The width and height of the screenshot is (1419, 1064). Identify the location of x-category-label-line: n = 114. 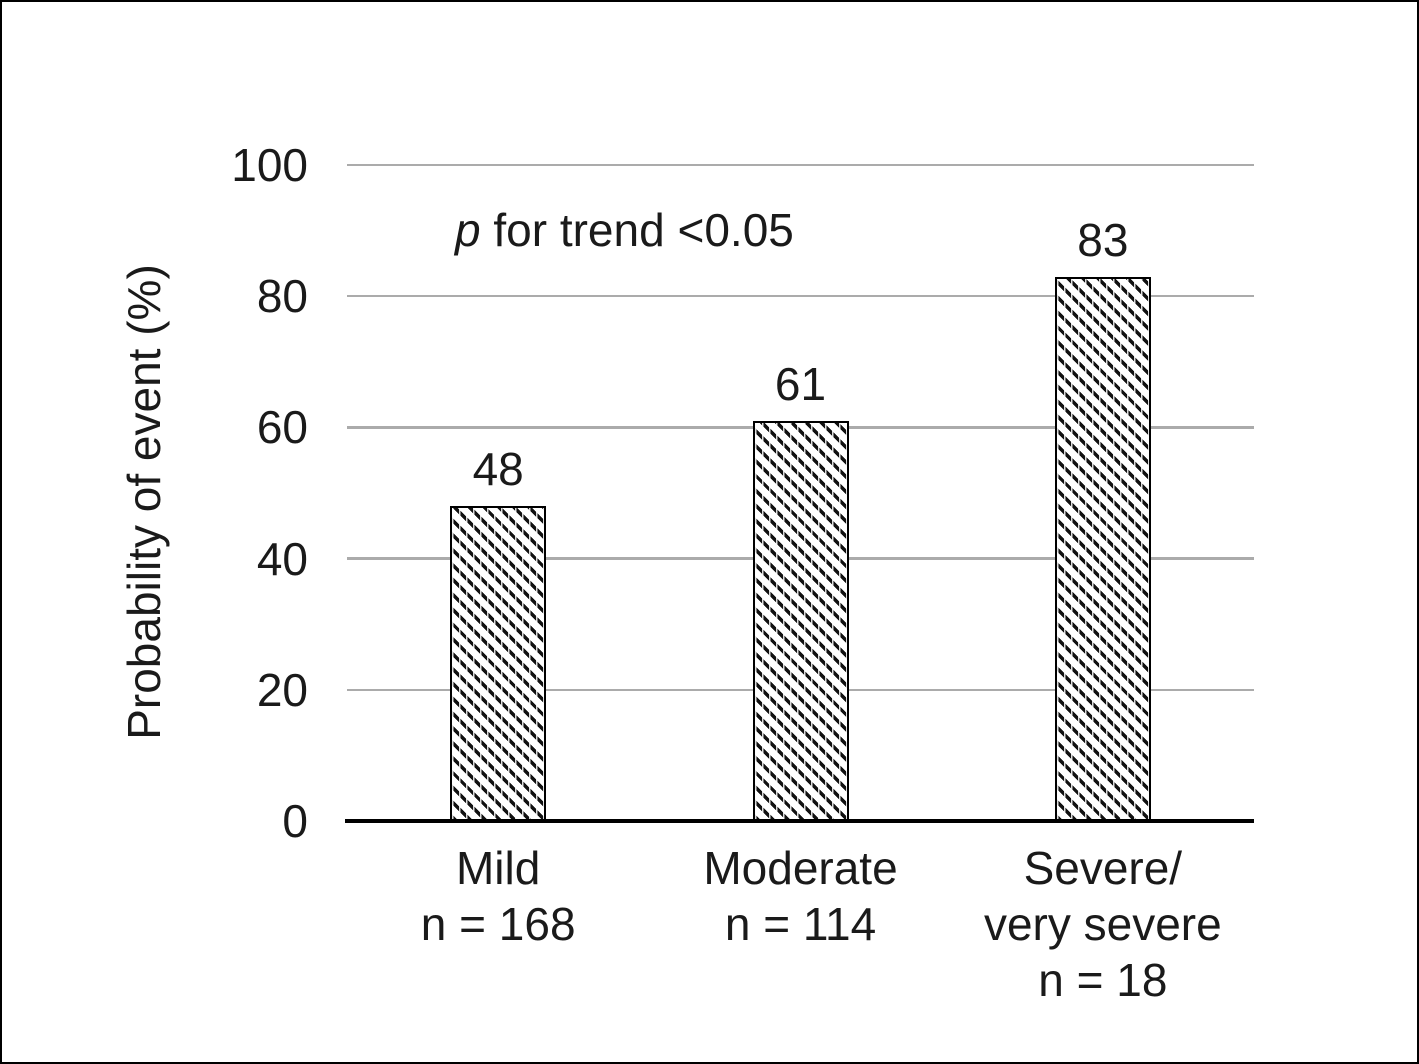
(800, 924).